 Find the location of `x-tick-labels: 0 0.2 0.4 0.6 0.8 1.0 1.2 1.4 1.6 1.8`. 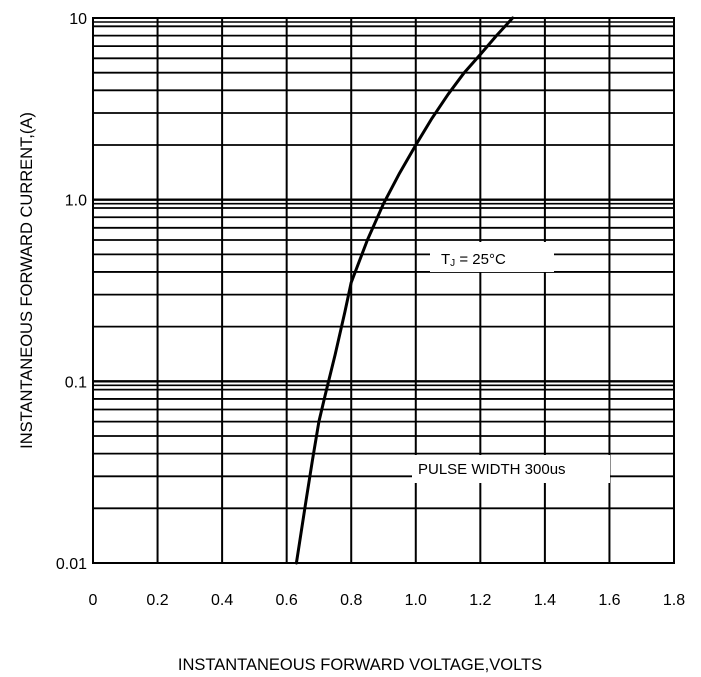

x-tick-labels: 0 0.2 0.4 0.6 0.8 1.0 1.2 1.4 1.6 1.8 is located at coordinates (387, 600).